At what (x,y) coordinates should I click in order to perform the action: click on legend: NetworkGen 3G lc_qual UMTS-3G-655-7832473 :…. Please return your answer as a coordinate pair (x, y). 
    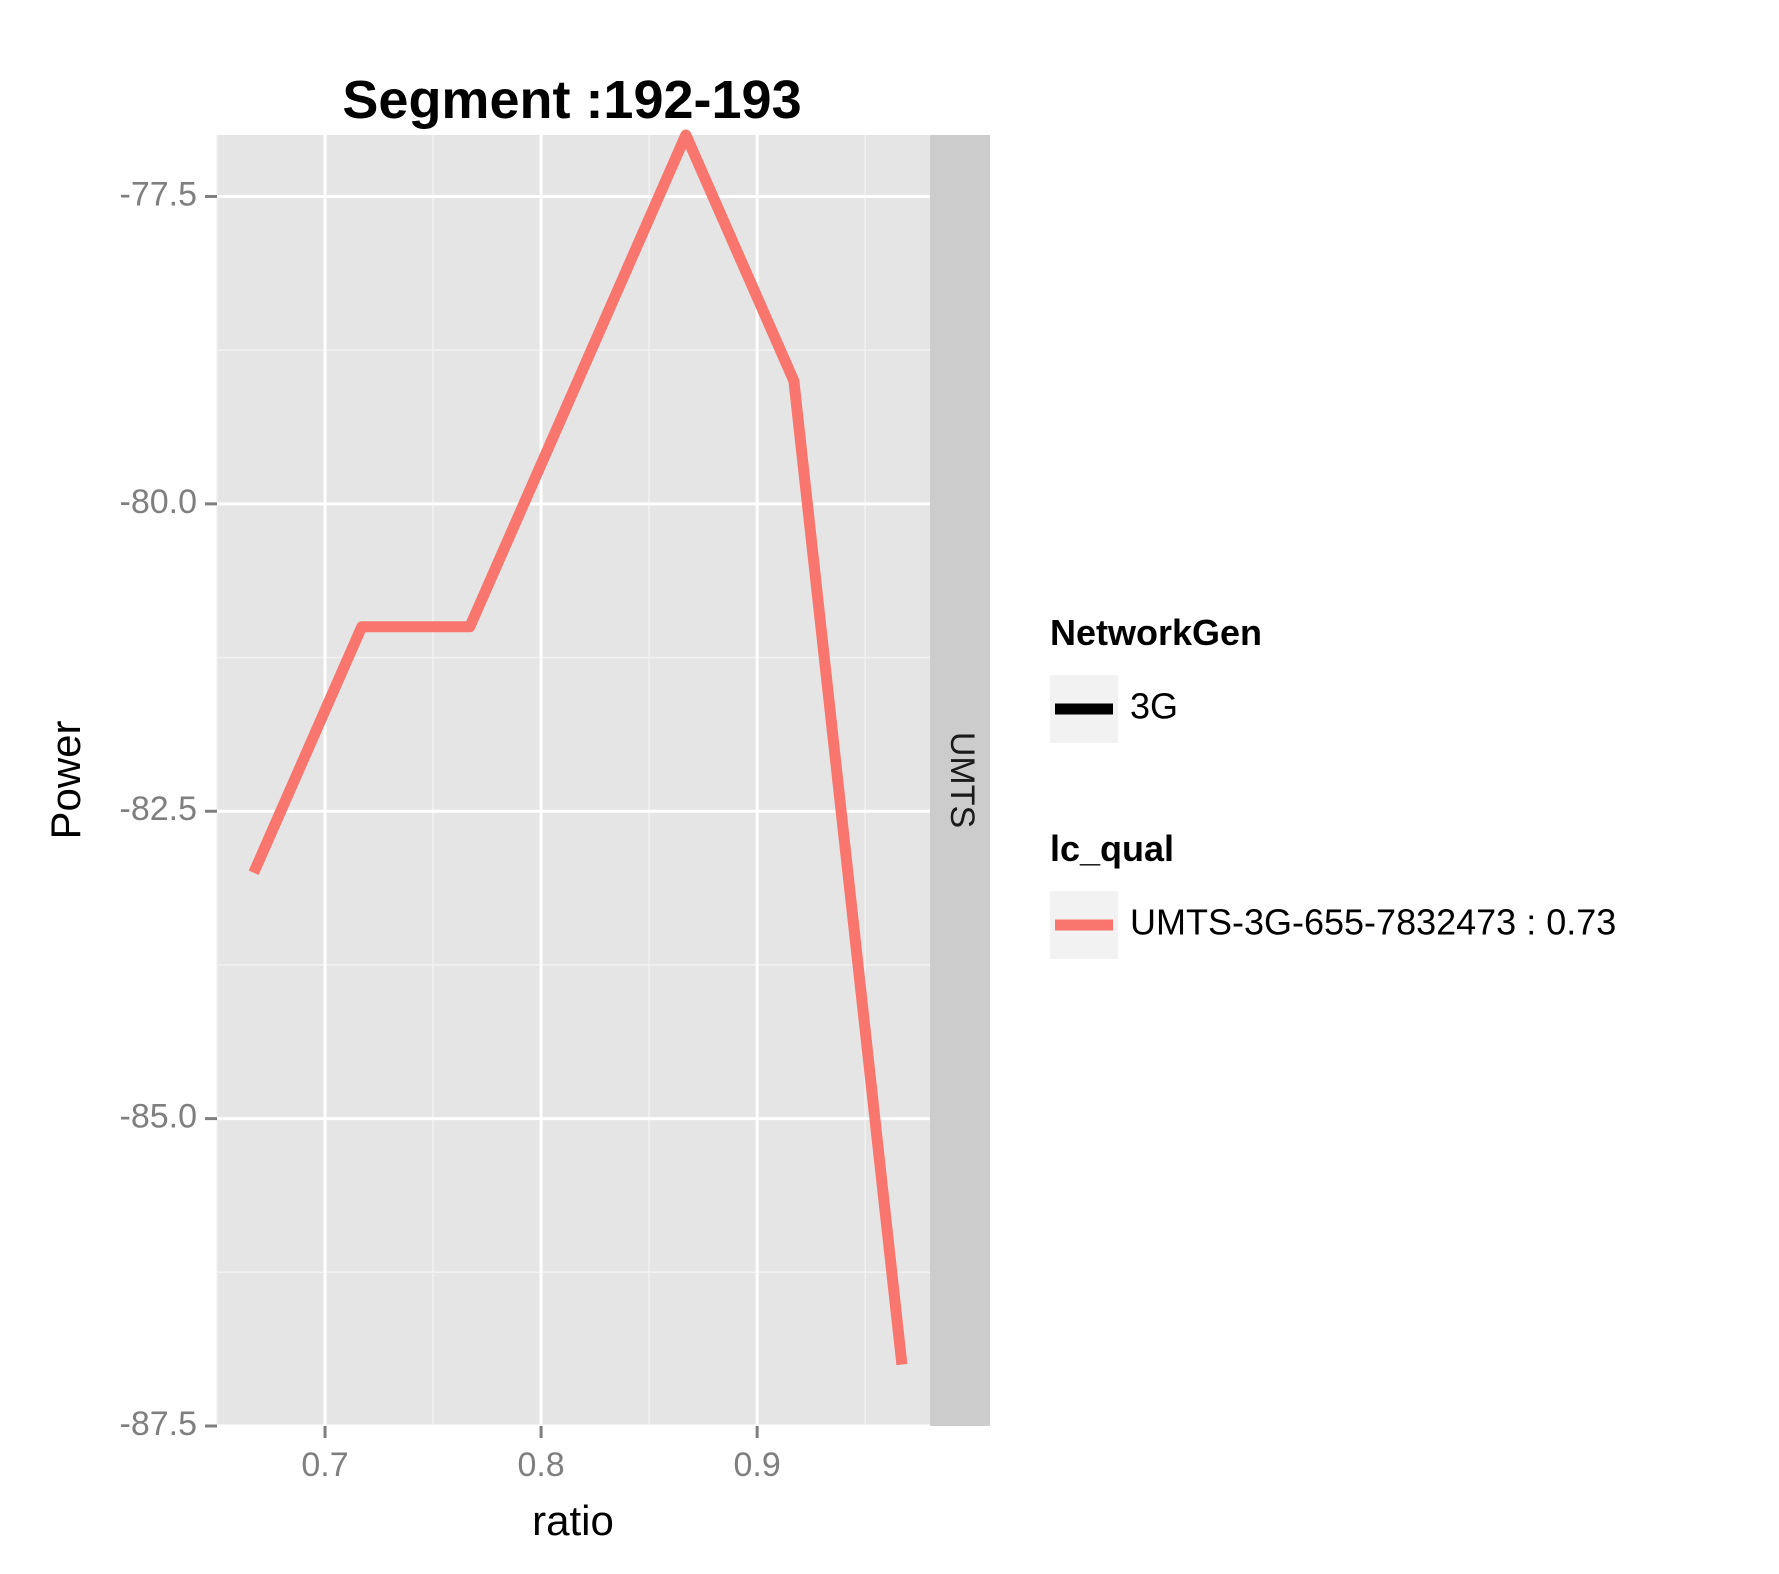
    Looking at the image, I should click on (1333, 785).